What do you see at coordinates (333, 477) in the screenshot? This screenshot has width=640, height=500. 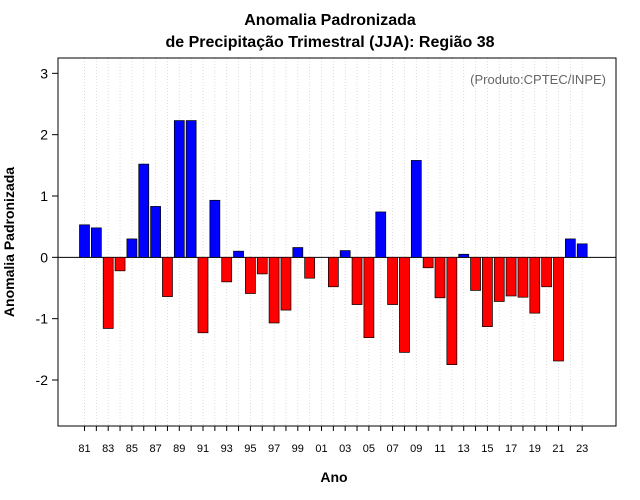 I see `x-axis-label: Ano` at bounding box center [333, 477].